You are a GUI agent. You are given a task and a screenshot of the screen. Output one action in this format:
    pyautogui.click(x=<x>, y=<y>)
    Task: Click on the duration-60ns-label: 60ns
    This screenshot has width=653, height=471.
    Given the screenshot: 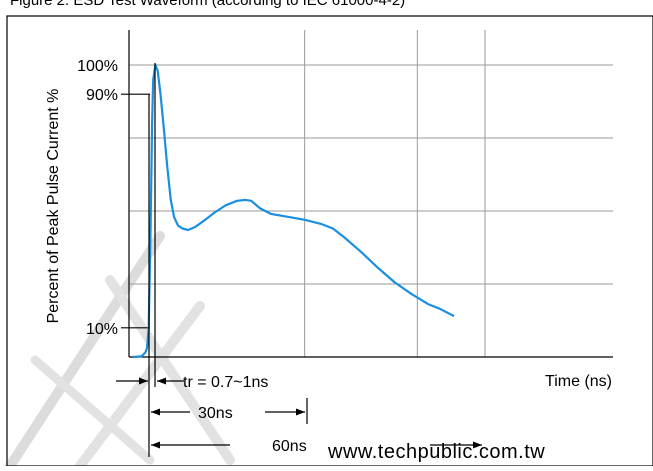 What is the action you would take?
    pyautogui.click(x=289, y=446)
    